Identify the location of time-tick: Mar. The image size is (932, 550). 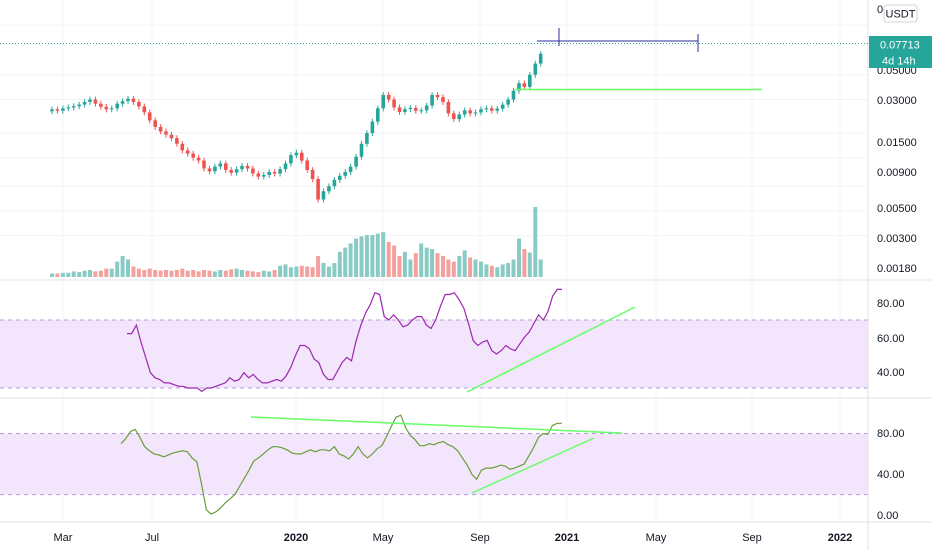
(63, 538).